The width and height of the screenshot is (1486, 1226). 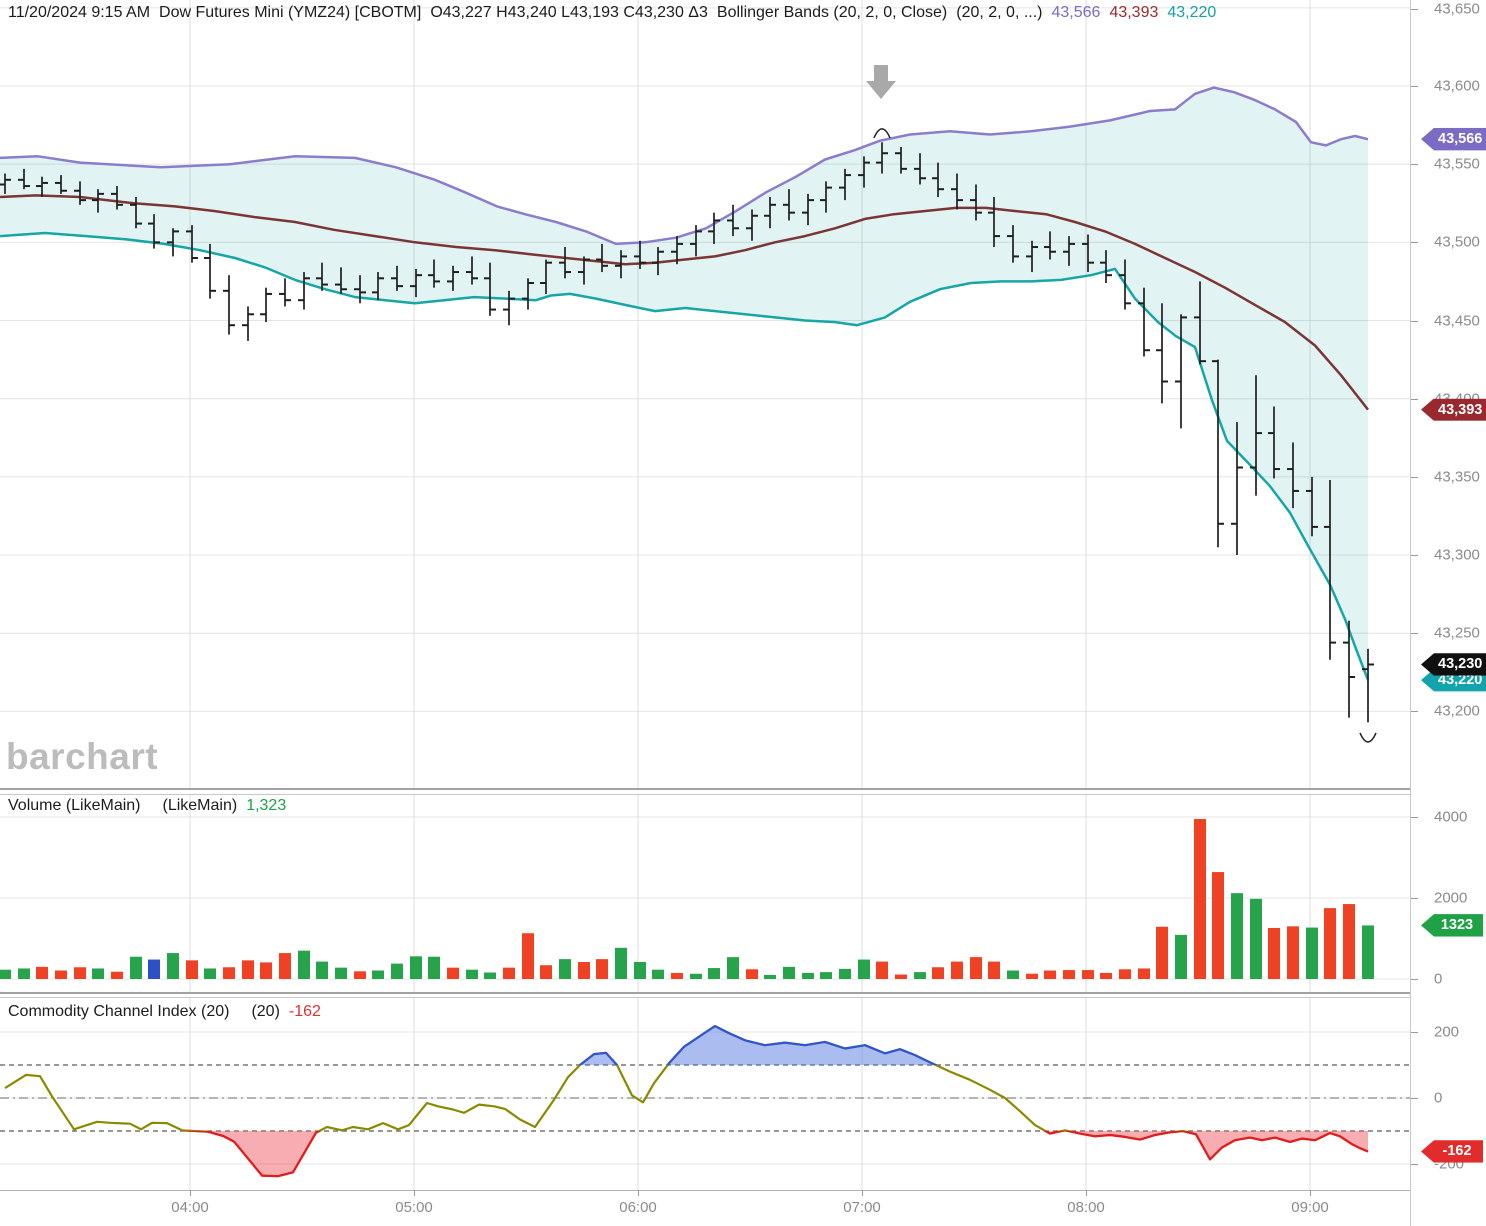 What do you see at coordinates (1447, 1032) in the screenshot?
I see `y-axis-label: 200` at bounding box center [1447, 1032].